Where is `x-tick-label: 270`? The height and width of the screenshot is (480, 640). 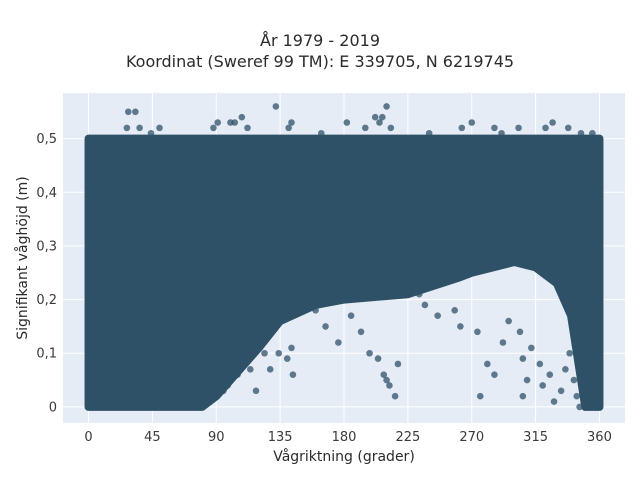
x-tick-label: 270 is located at coordinates (471, 437).